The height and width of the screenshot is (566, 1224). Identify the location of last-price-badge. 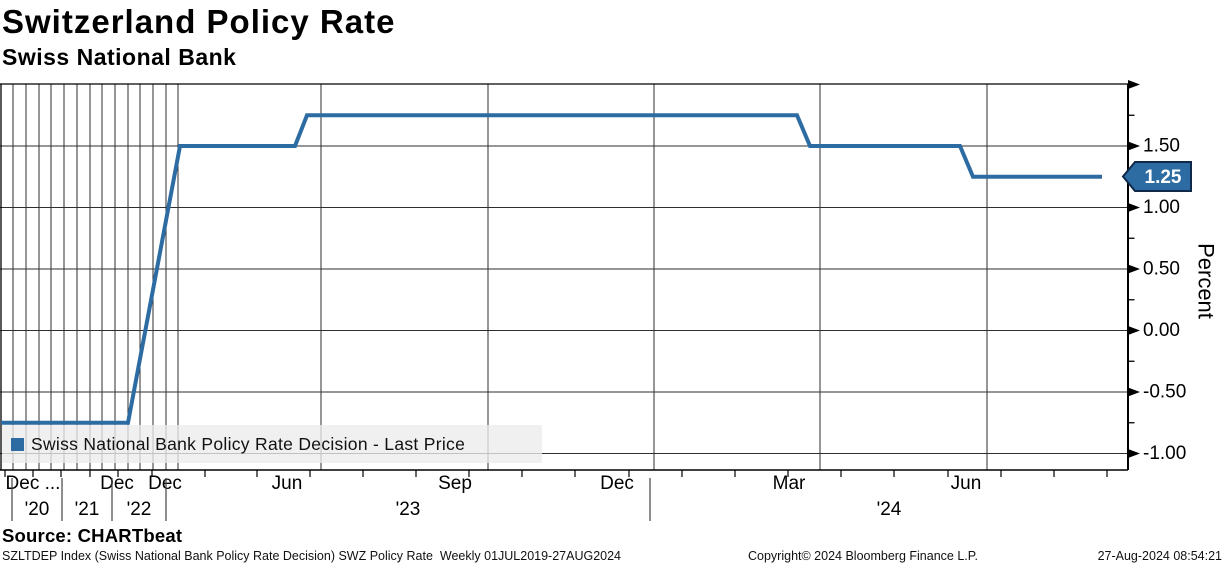
(1156, 176).